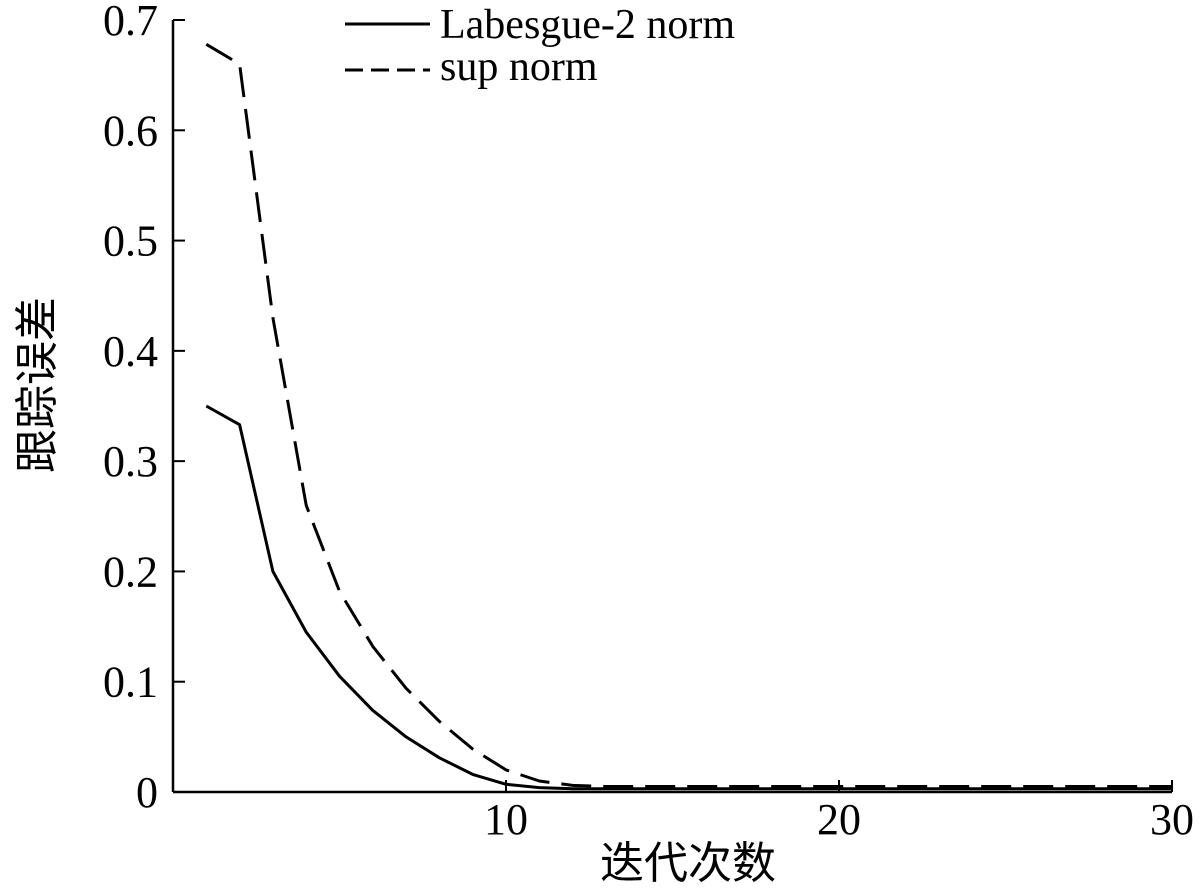 The height and width of the screenshot is (894, 1200). Describe the element at coordinates (130, 22) in the screenshot. I see `y-tick-label: 0.7` at that location.